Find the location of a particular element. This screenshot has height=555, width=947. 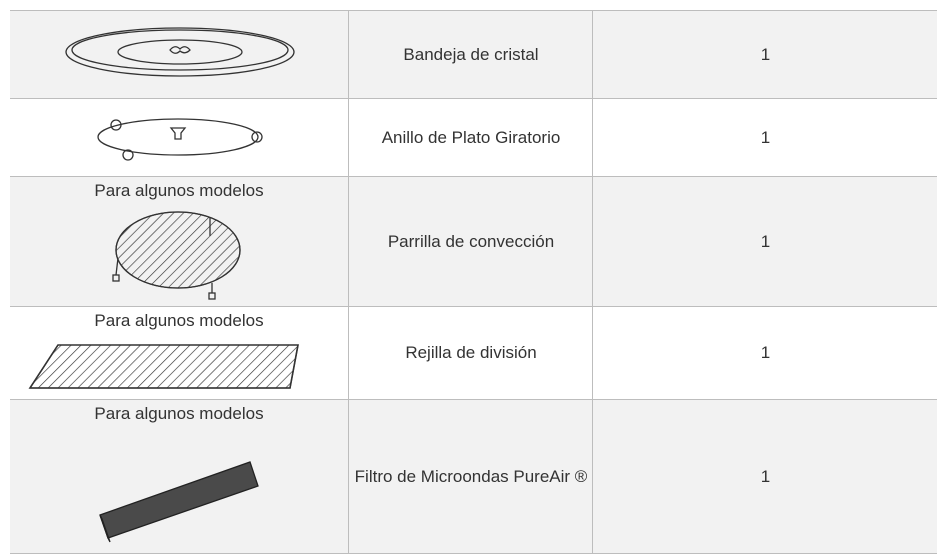

convection-rack-icon is located at coordinates (176, 255).